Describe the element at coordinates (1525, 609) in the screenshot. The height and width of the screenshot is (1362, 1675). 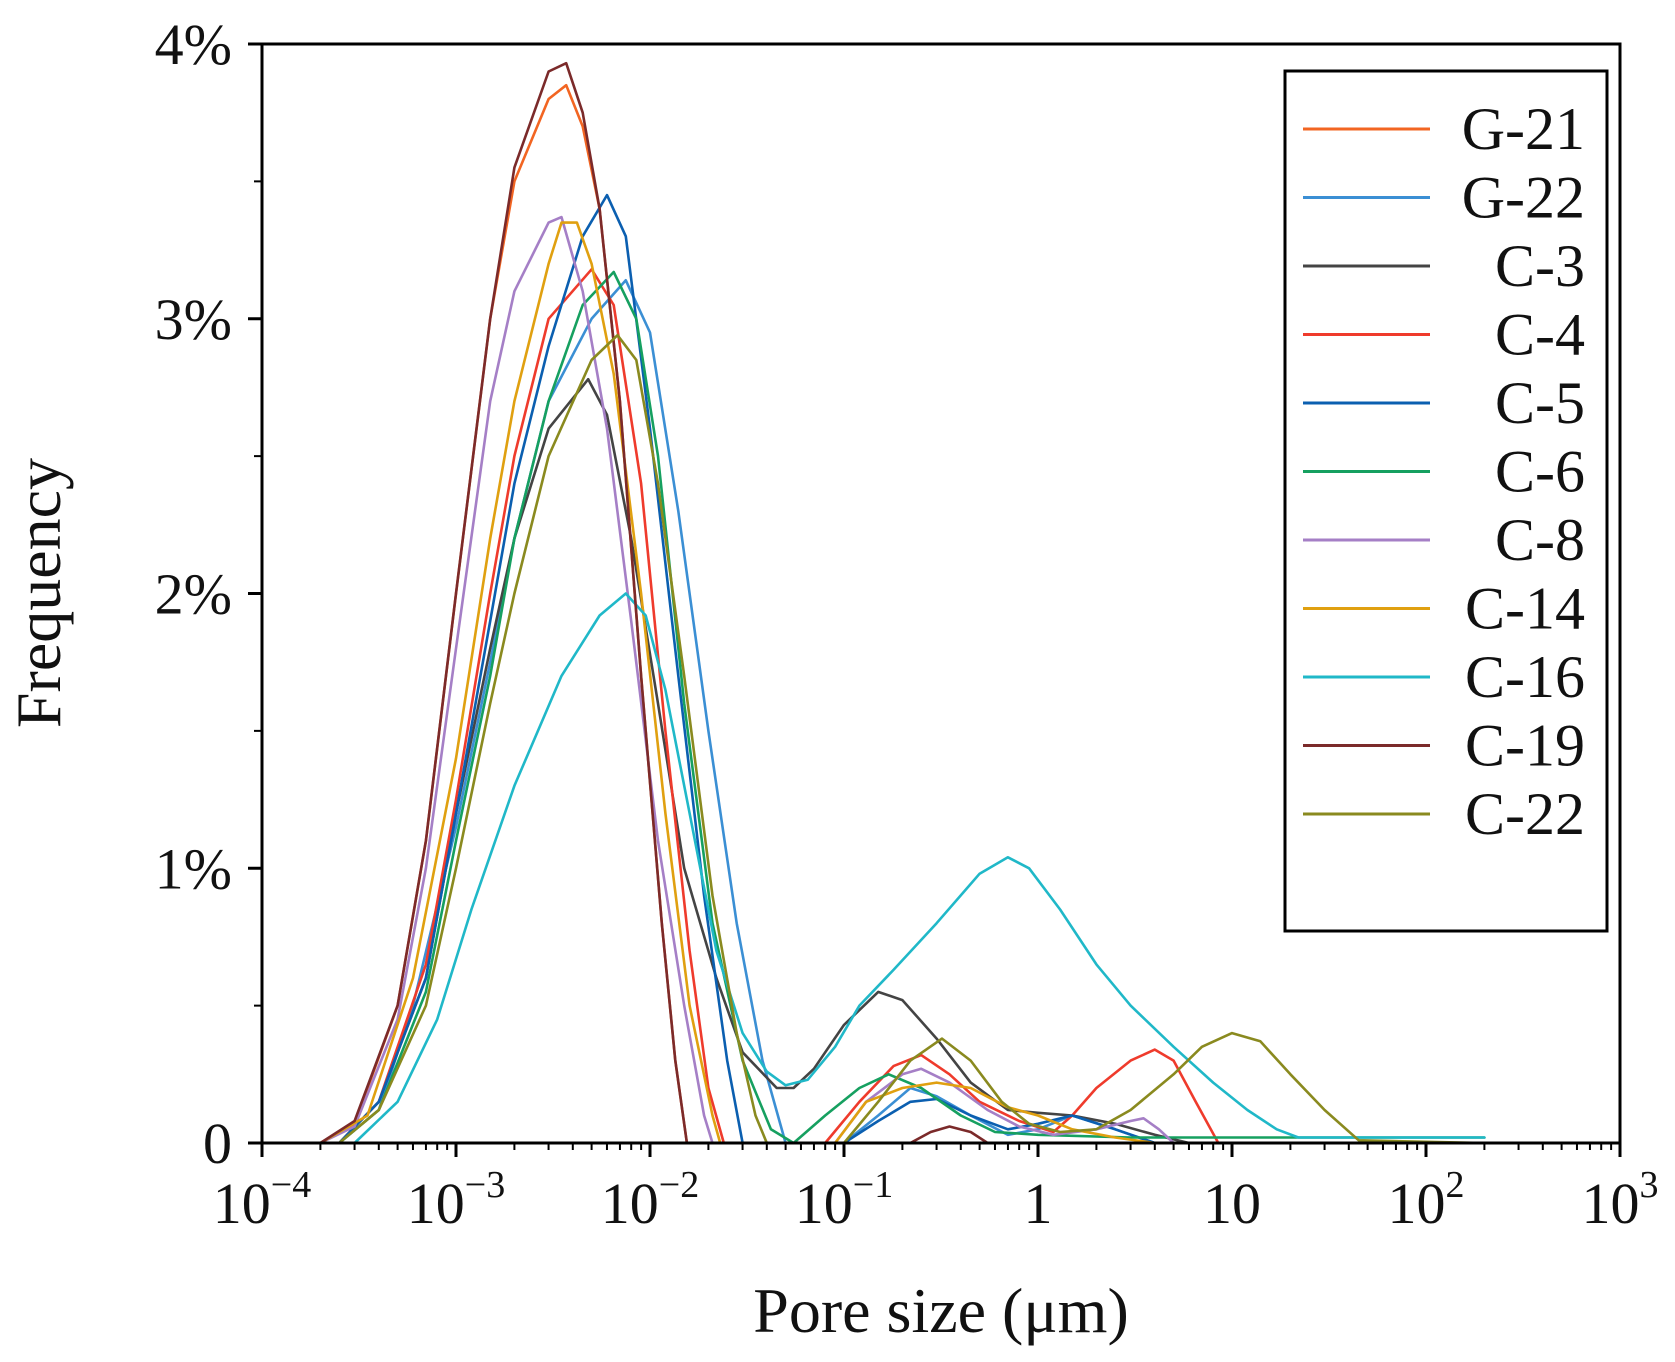
I see `legend-label-c-14: C-14` at that location.